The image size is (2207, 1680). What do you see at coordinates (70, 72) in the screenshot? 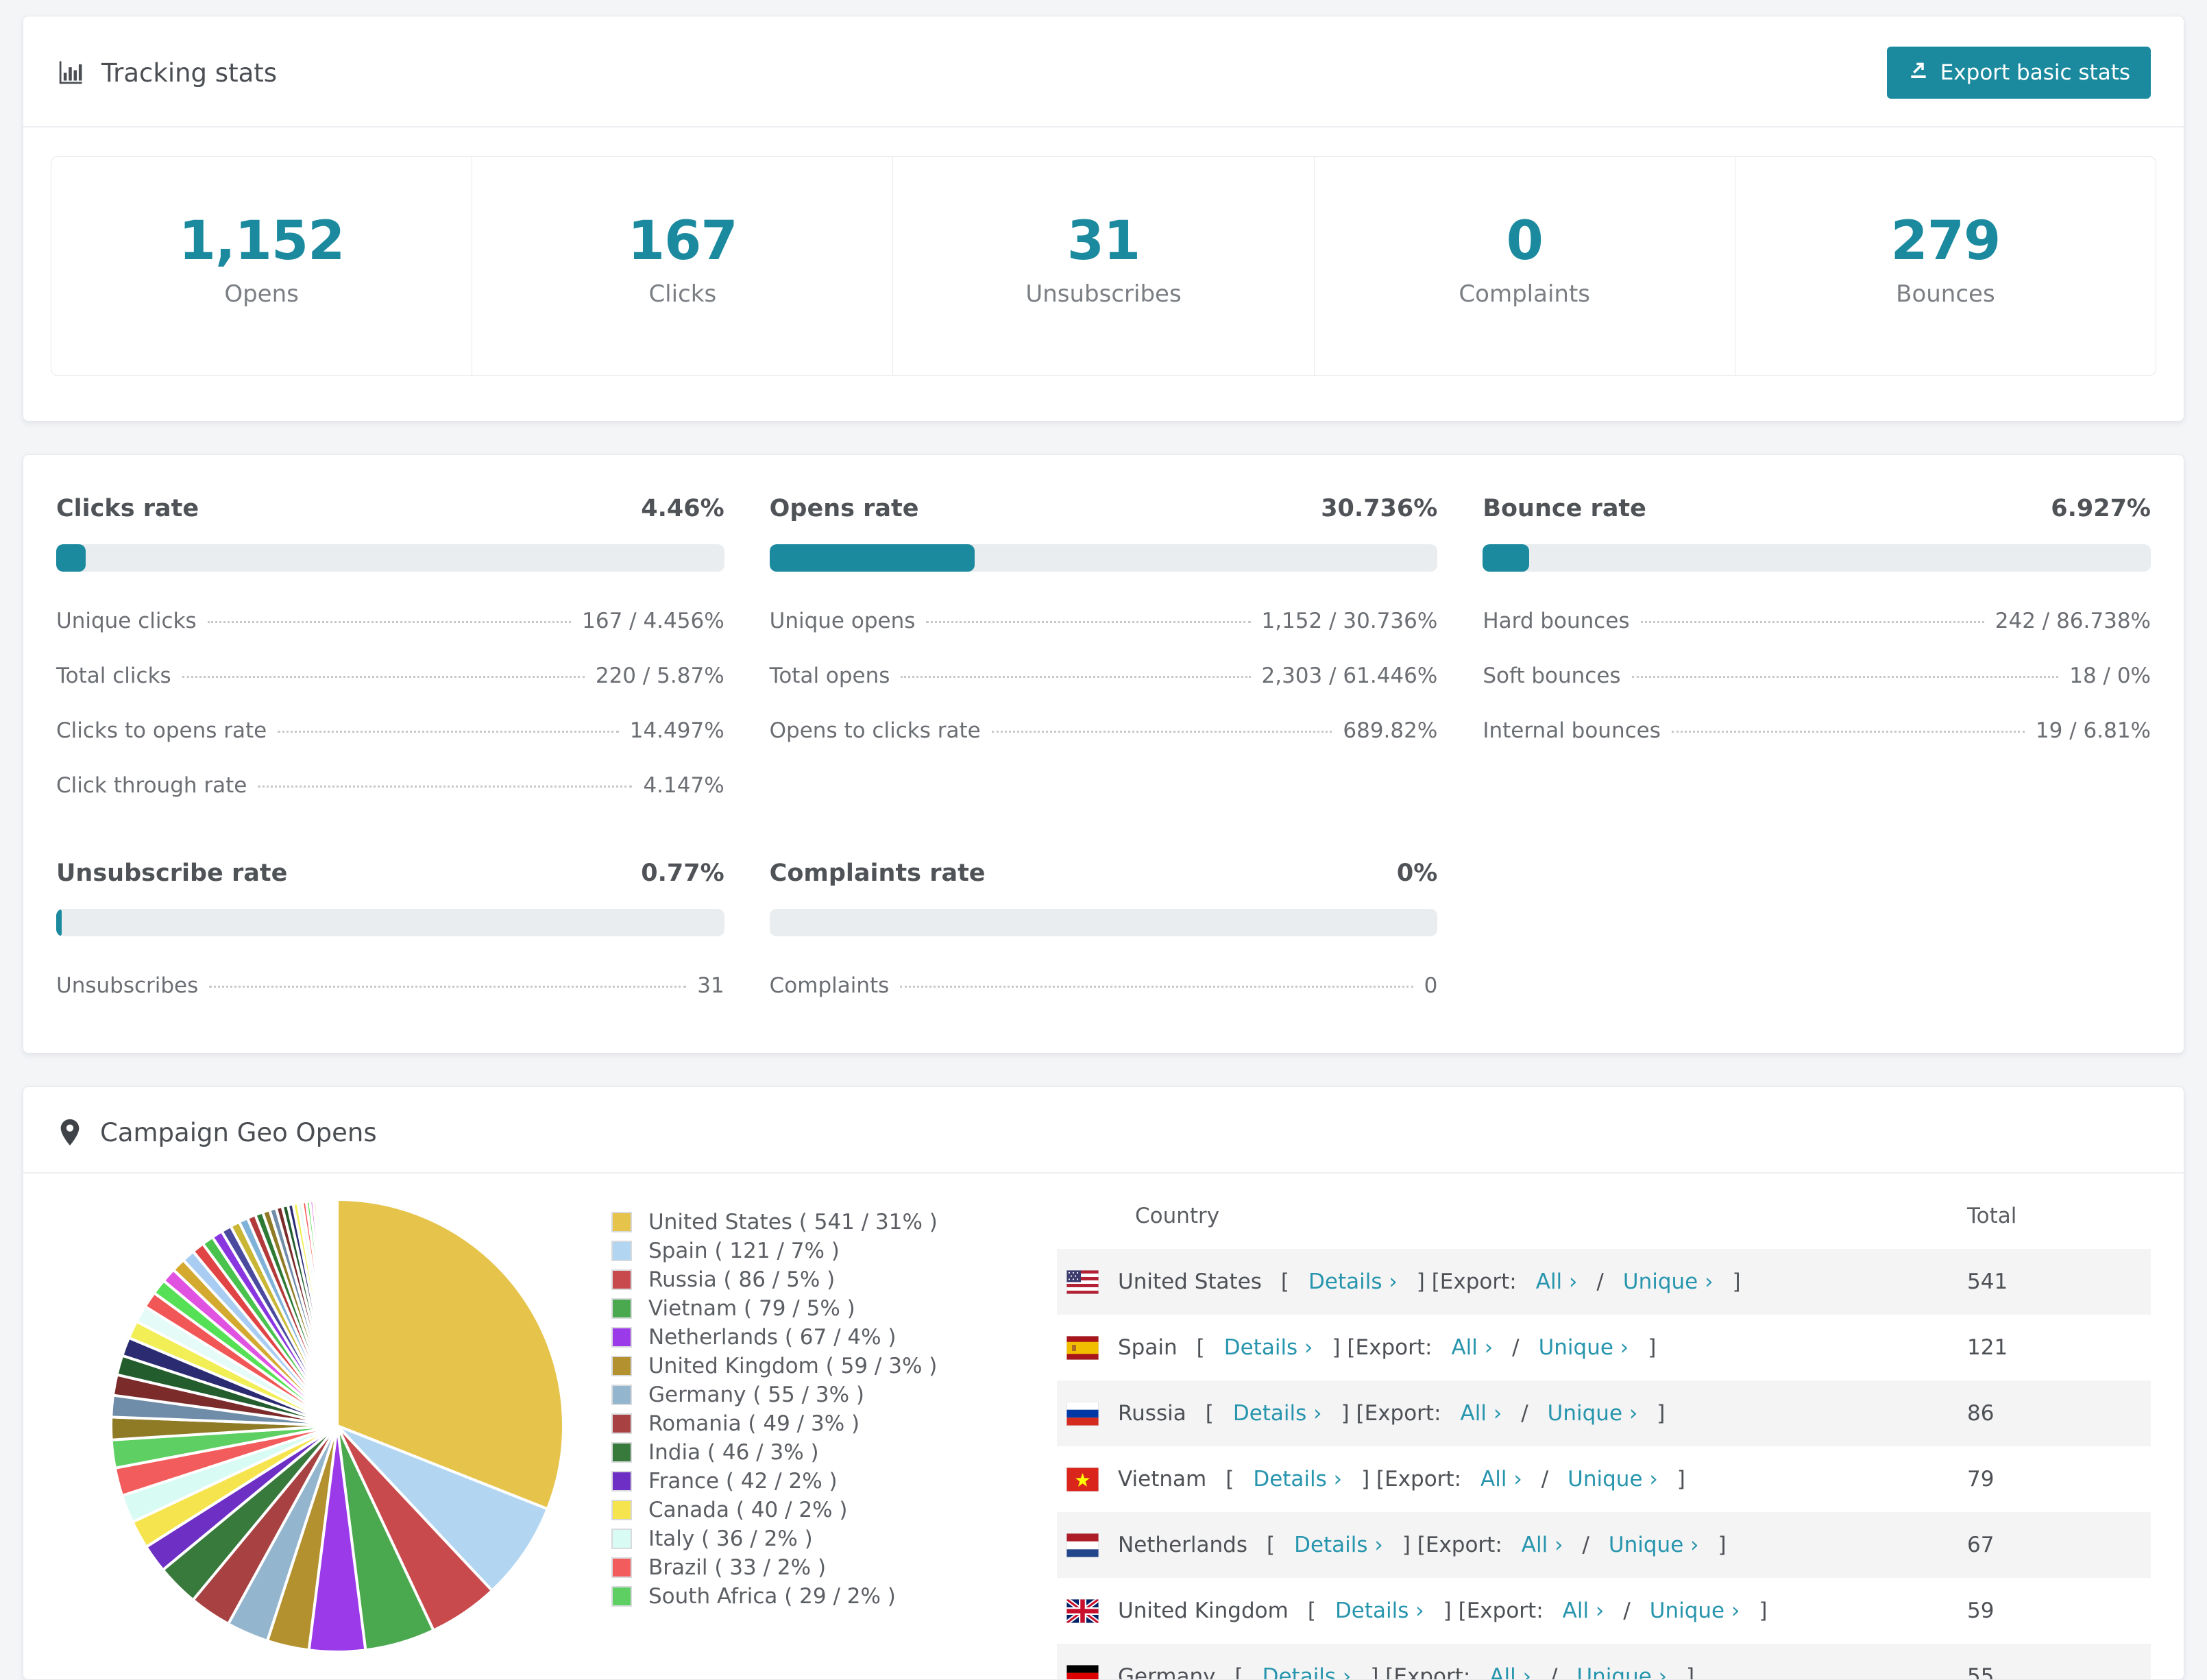
I see `bar-chart-icon` at bounding box center [70, 72].